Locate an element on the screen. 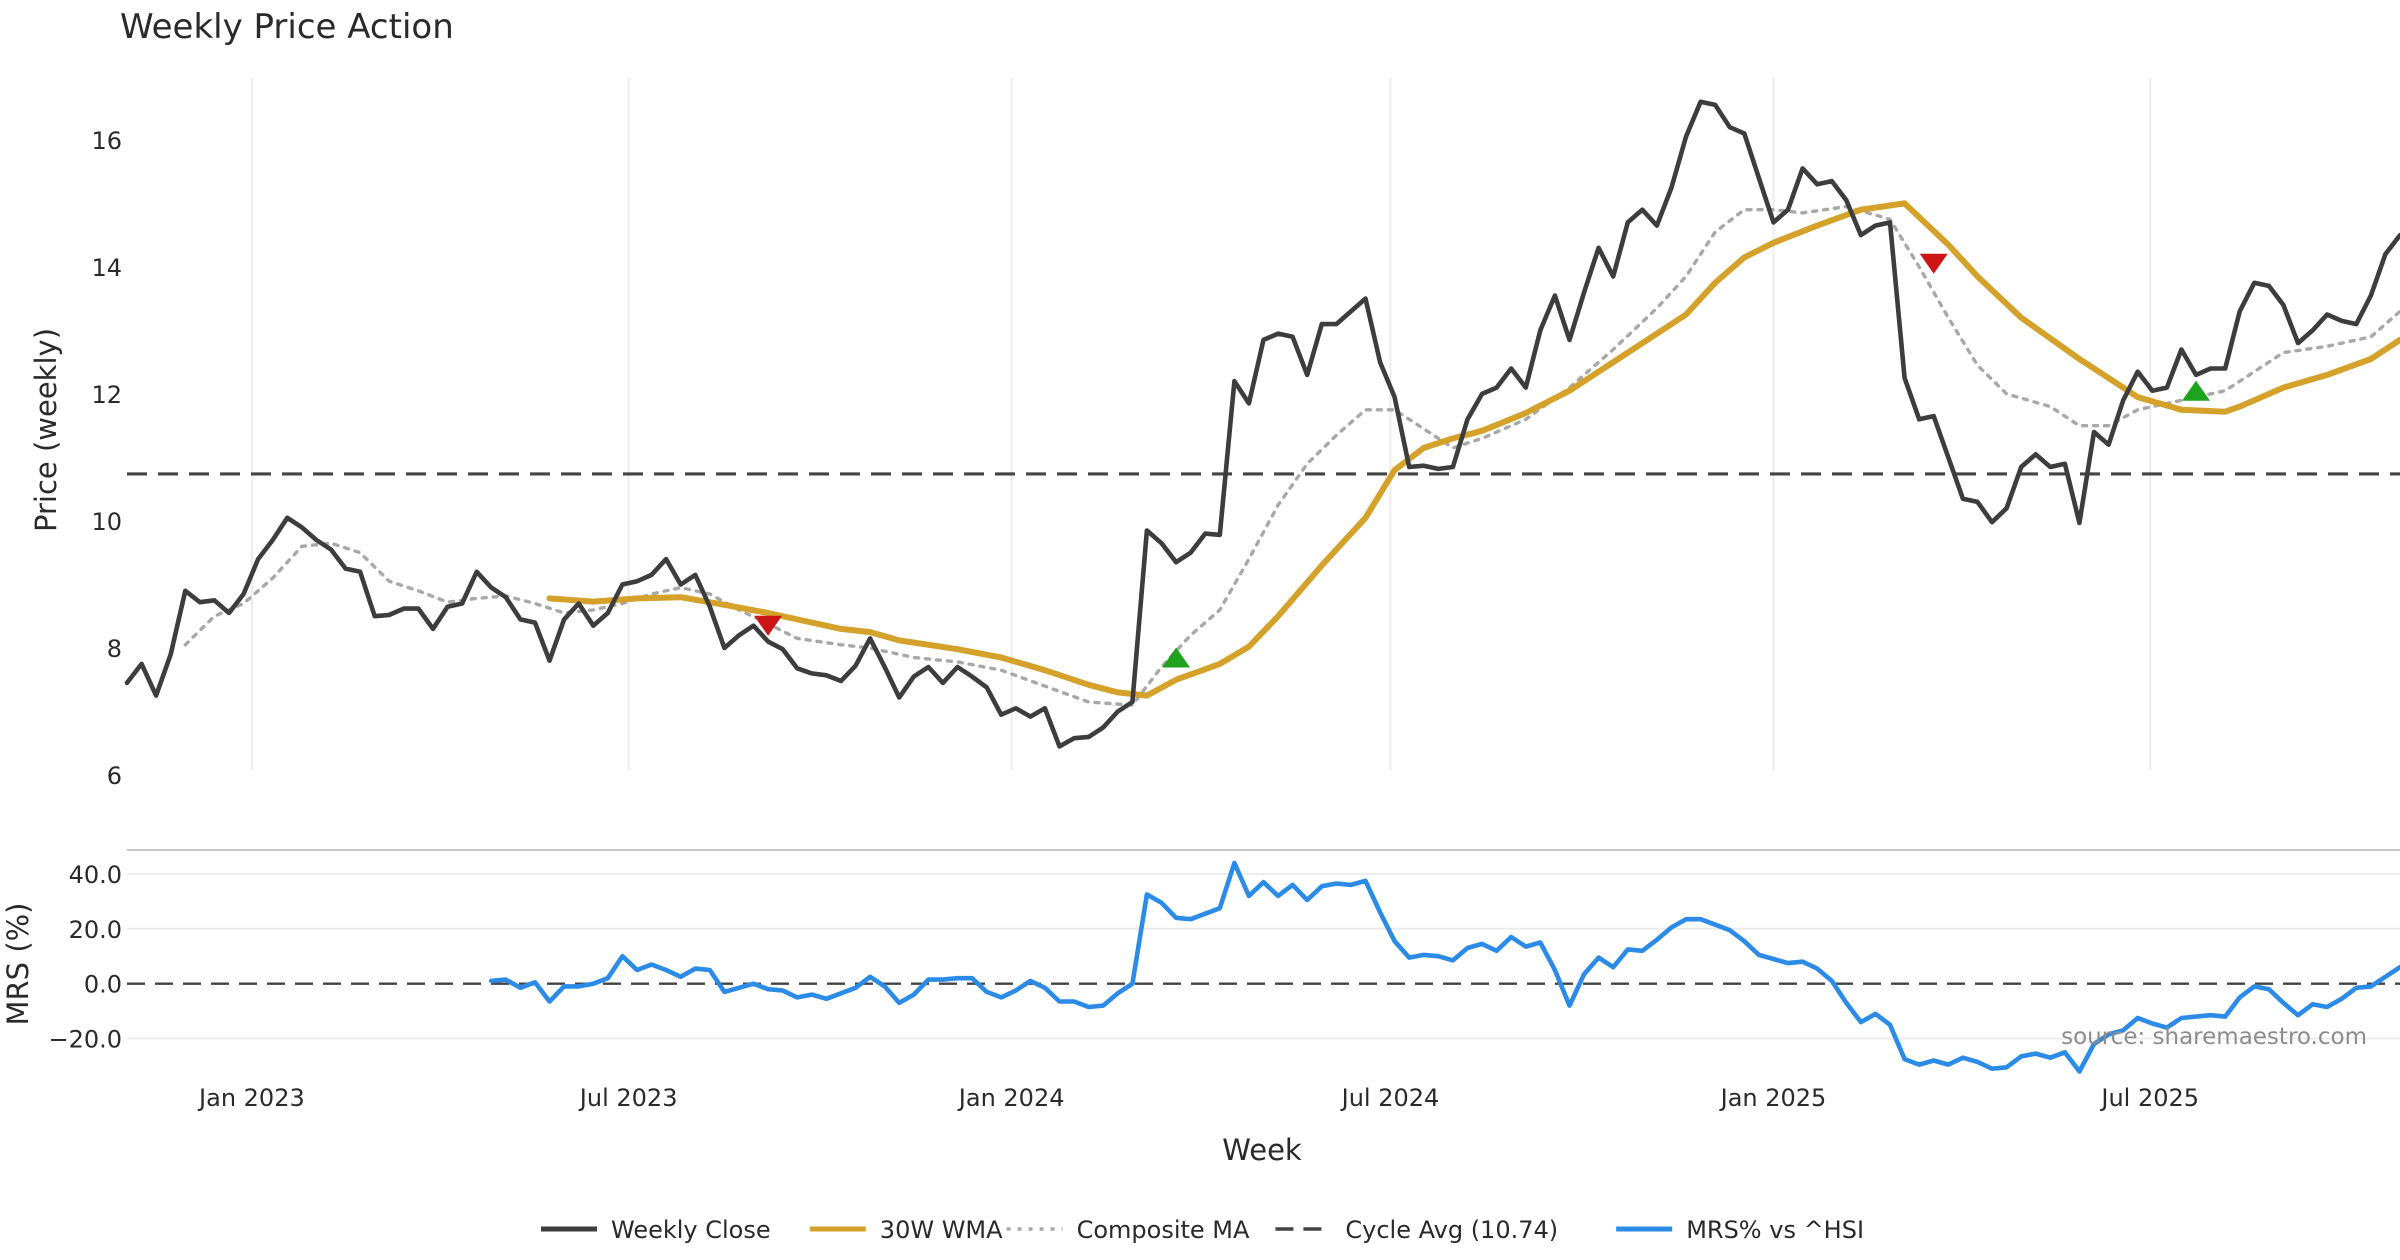 The height and width of the screenshot is (1260, 2400). legend-label: Composite MA is located at coordinates (1163, 1230).